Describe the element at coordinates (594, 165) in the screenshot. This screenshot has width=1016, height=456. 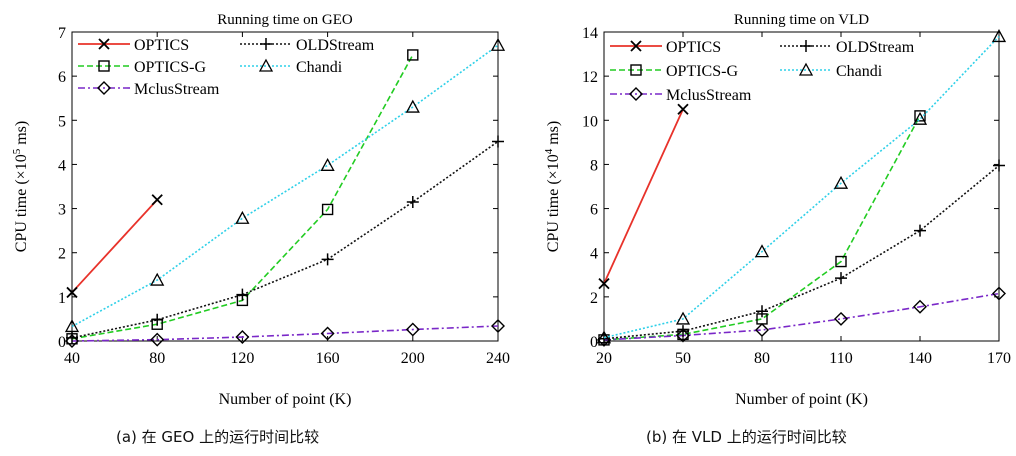
I see `y-tick-label: 8` at that location.